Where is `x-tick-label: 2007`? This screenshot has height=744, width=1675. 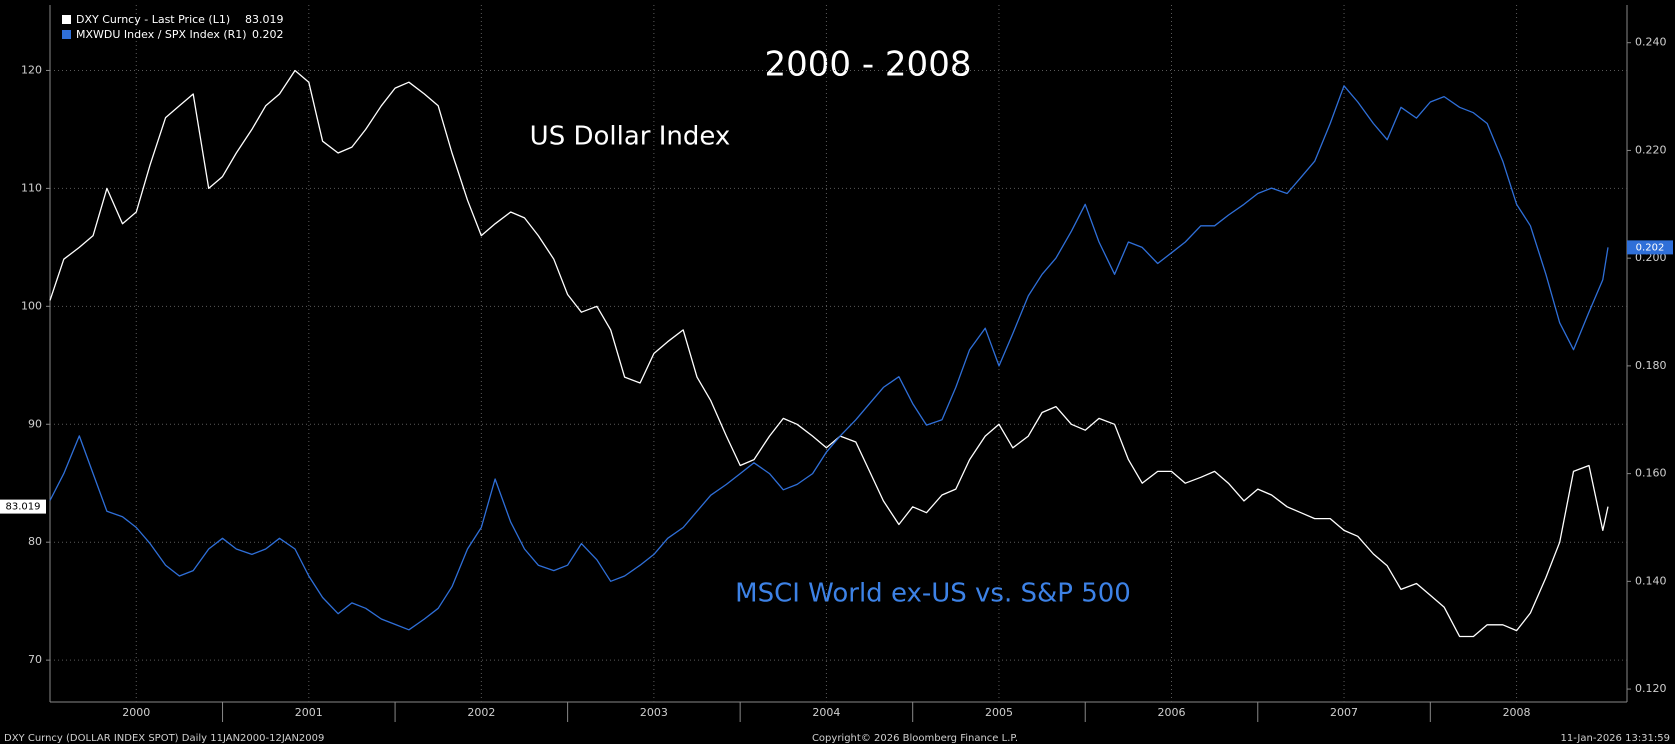 x-tick-label: 2007 is located at coordinates (1344, 712).